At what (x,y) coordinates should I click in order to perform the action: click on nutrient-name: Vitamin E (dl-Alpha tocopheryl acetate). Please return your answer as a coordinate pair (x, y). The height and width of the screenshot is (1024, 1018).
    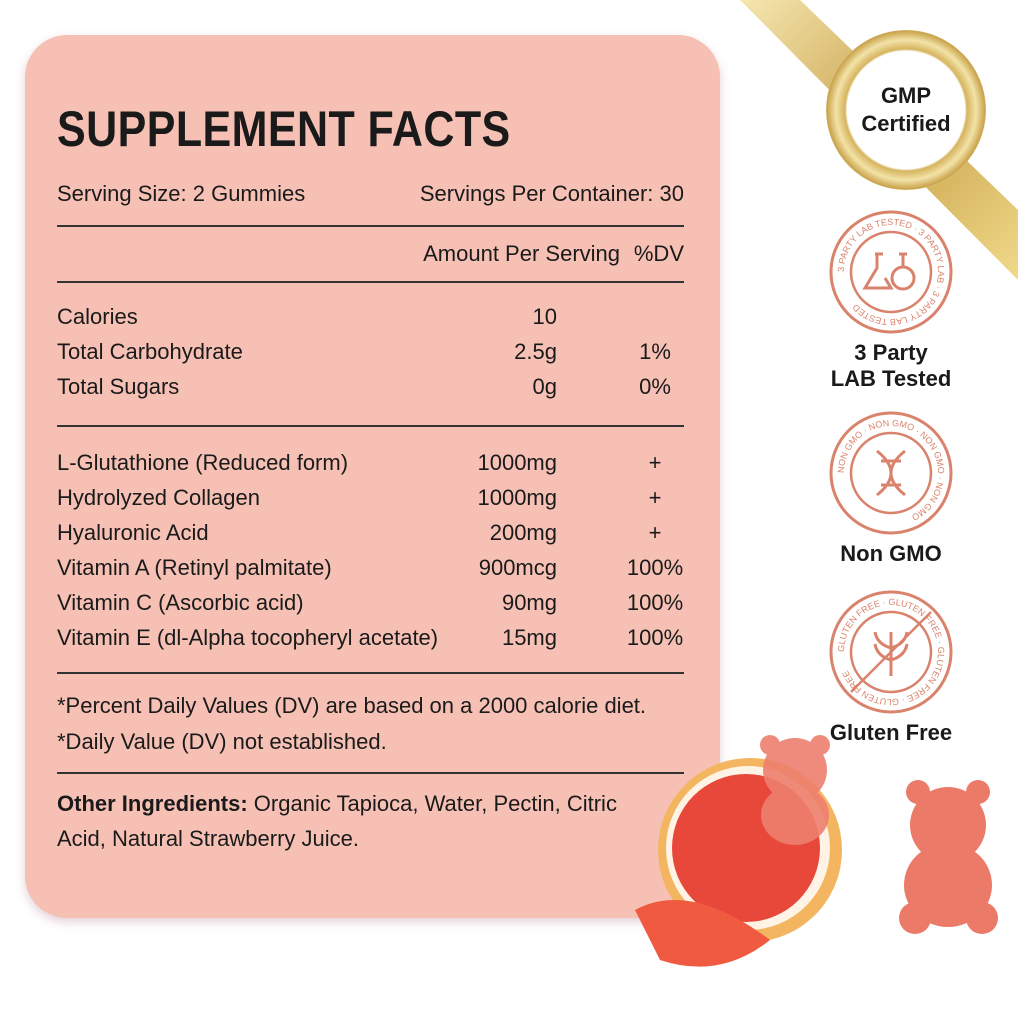
    Looking at the image, I should click on (248, 637).